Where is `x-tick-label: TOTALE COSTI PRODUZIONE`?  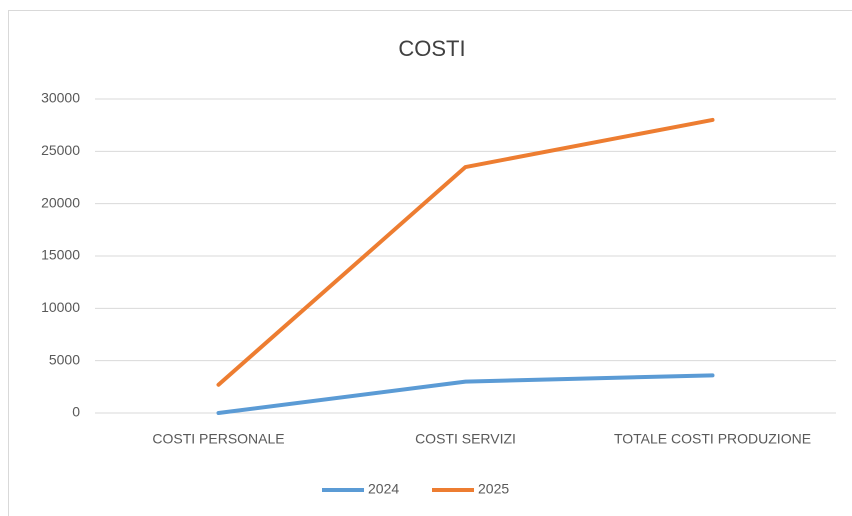 x-tick-label: TOTALE COSTI PRODUZIONE is located at coordinates (712, 439).